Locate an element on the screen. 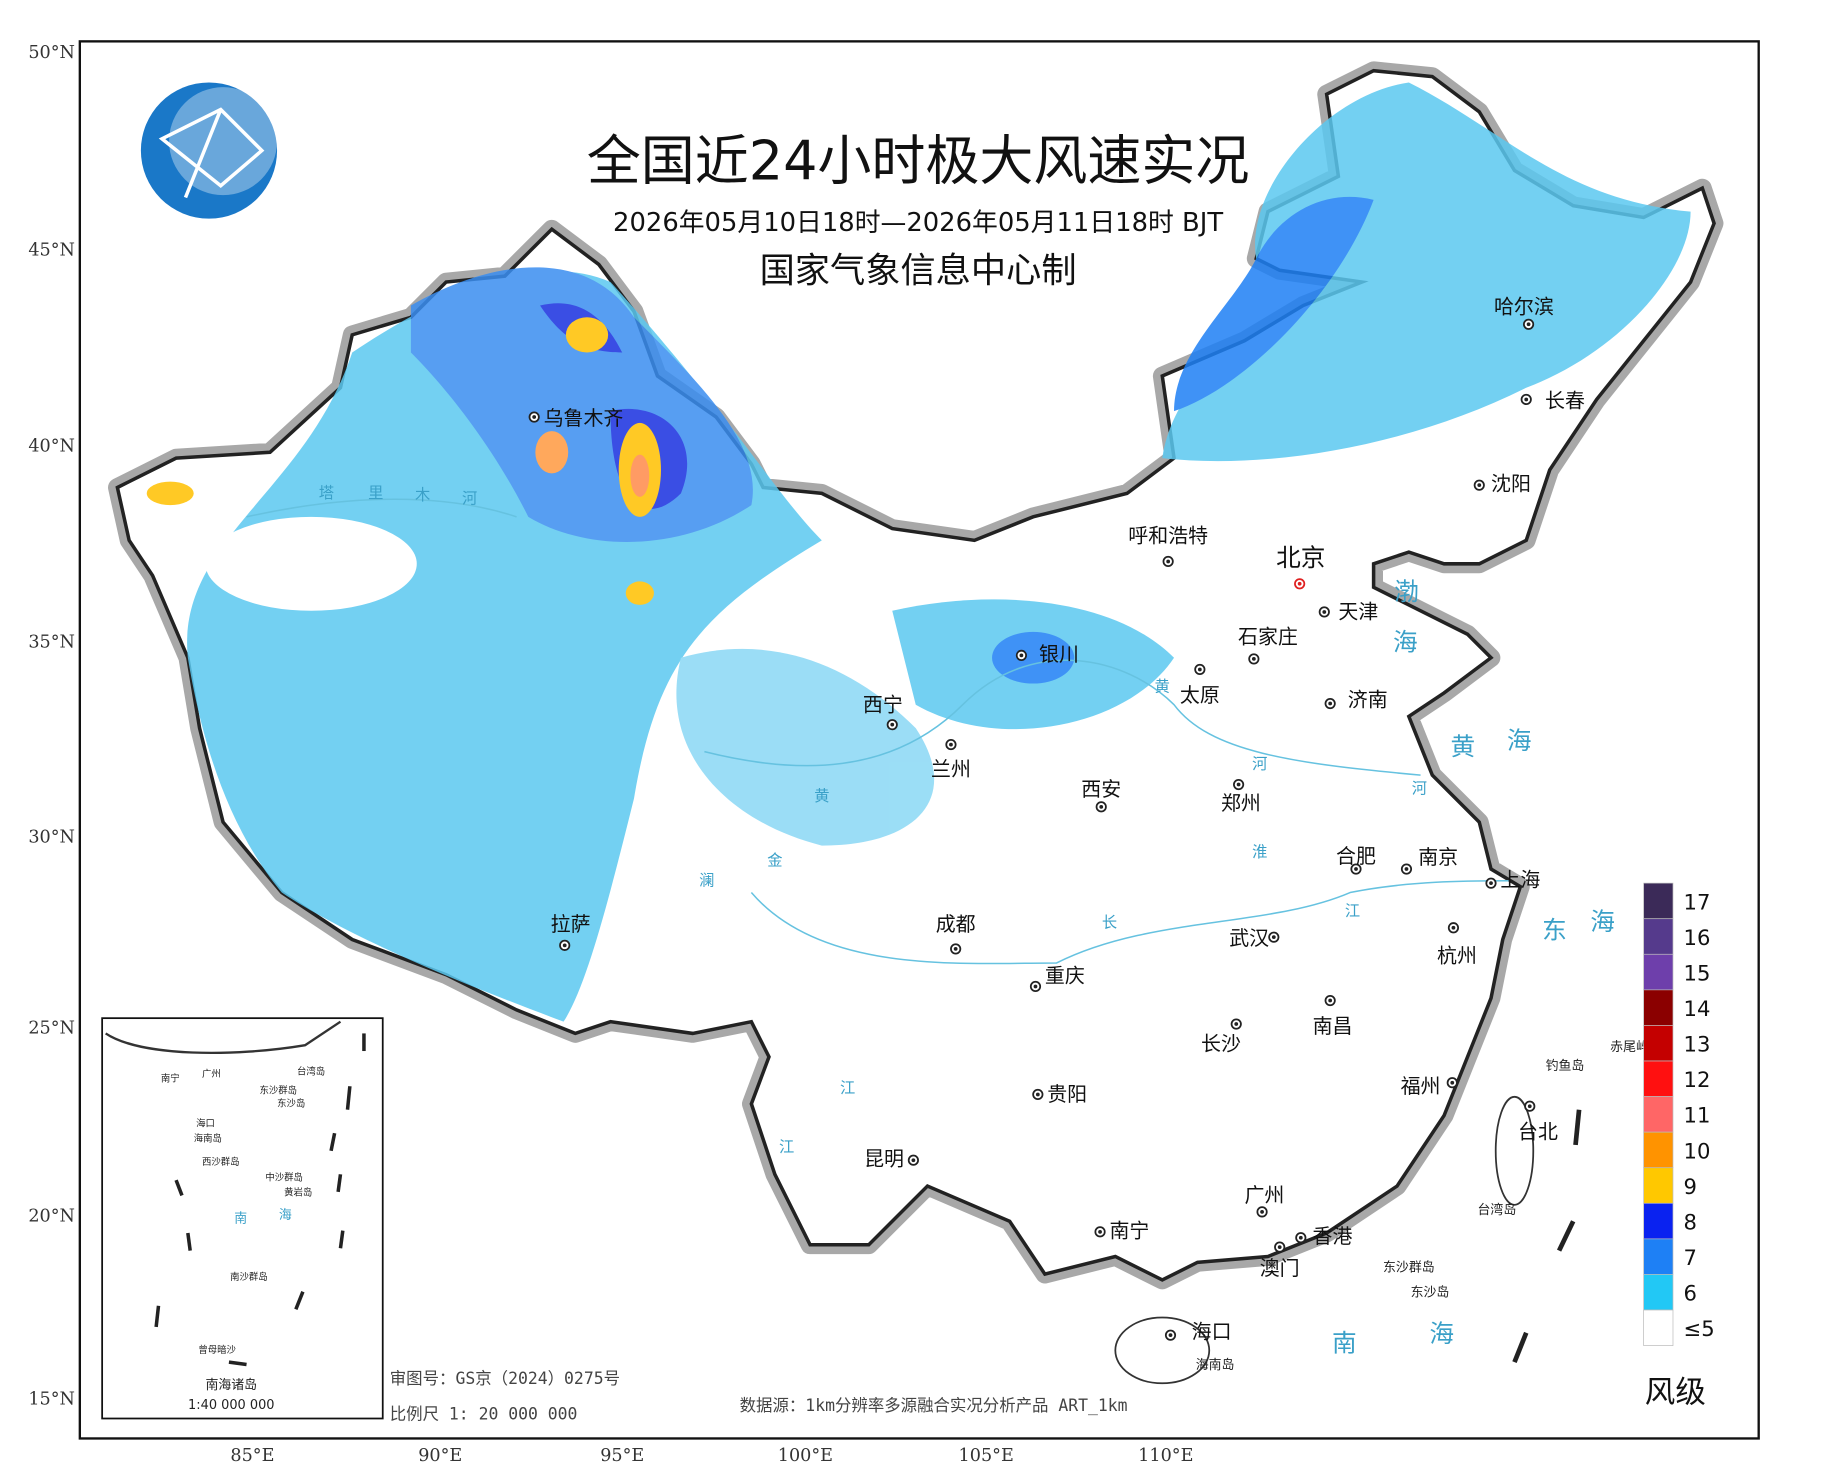 This screenshot has height=1481, width=1835. legend-label: 11 is located at coordinates (1697, 1115).